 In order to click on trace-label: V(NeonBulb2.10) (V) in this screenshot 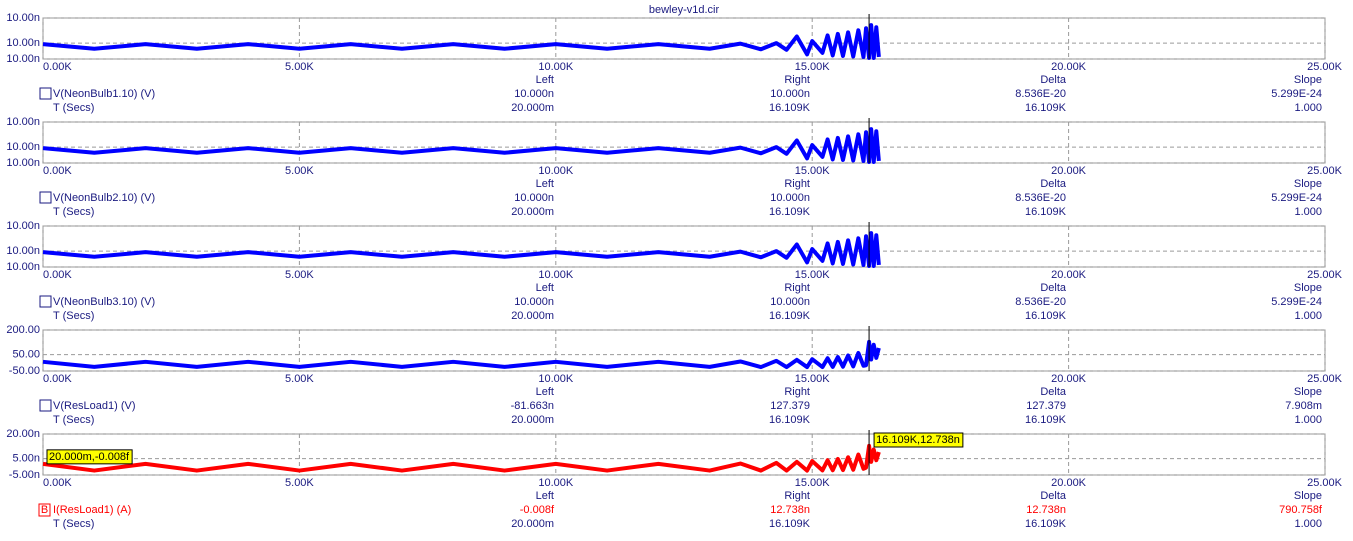, I will do `click(104, 198)`.